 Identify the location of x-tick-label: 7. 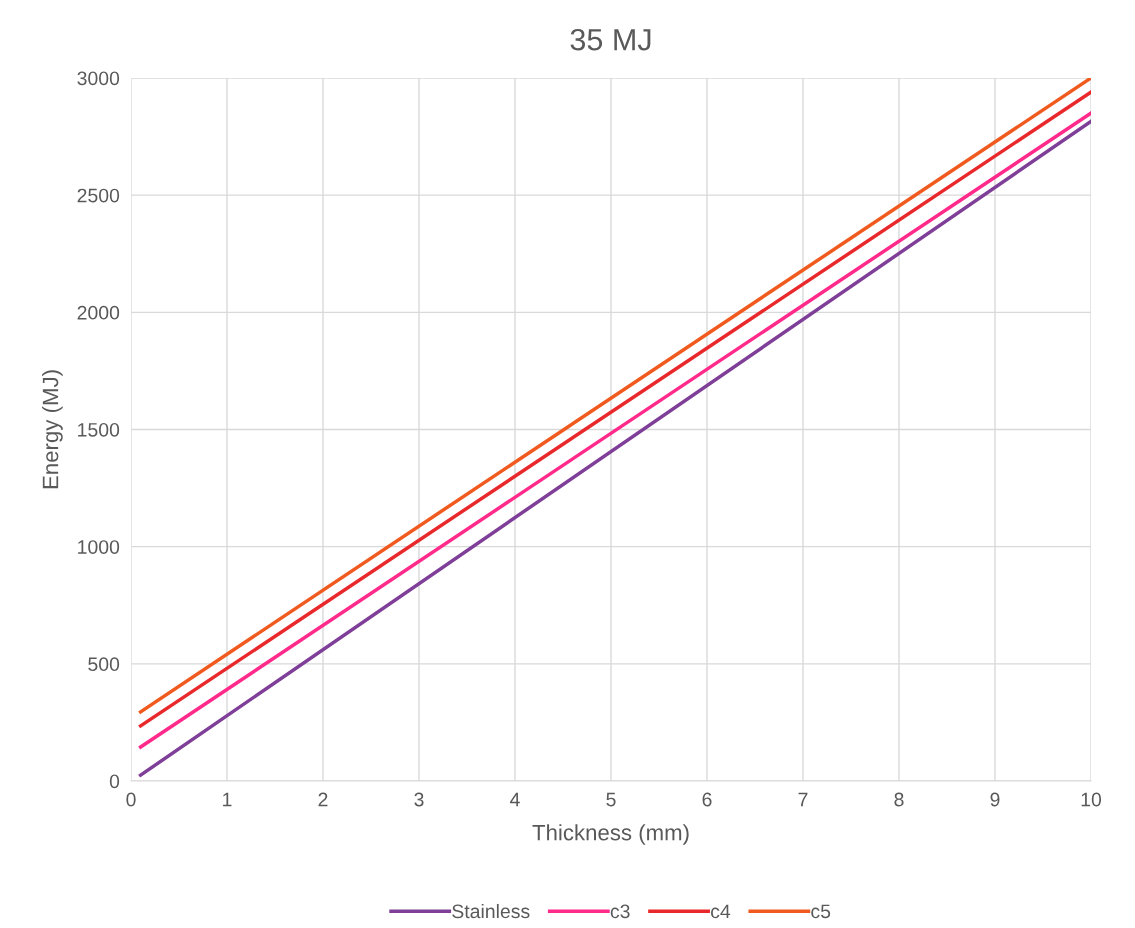
(803, 799).